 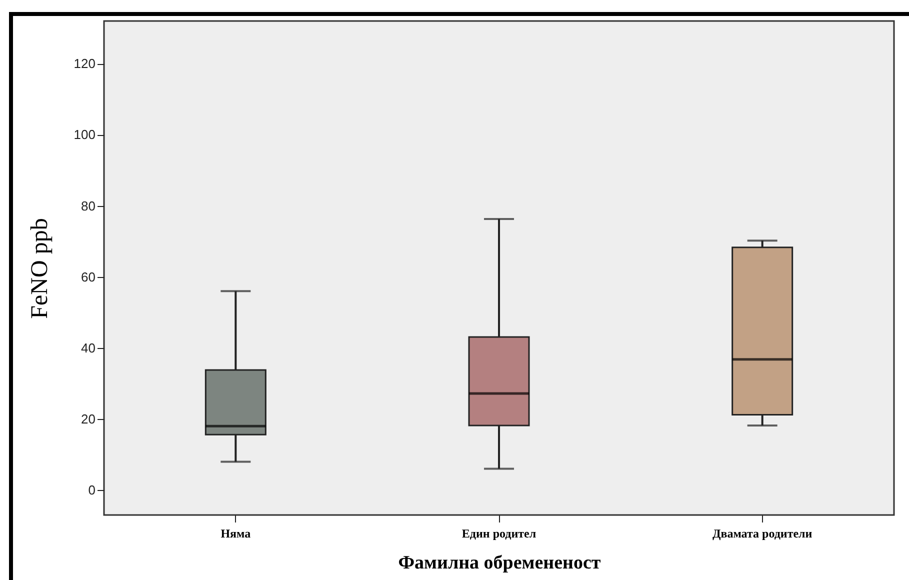 What do you see at coordinates (39, 268) in the screenshot?
I see `y-axis-title: FeNO ppb` at bounding box center [39, 268].